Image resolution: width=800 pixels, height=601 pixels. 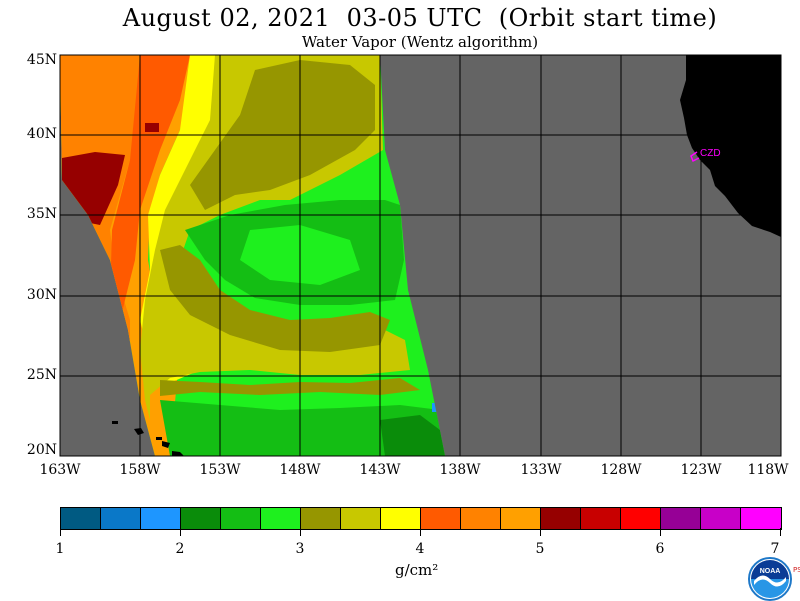 What do you see at coordinates (140, 470) in the screenshot?
I see `lon-label: 158W` at bounding box center [140, 470].